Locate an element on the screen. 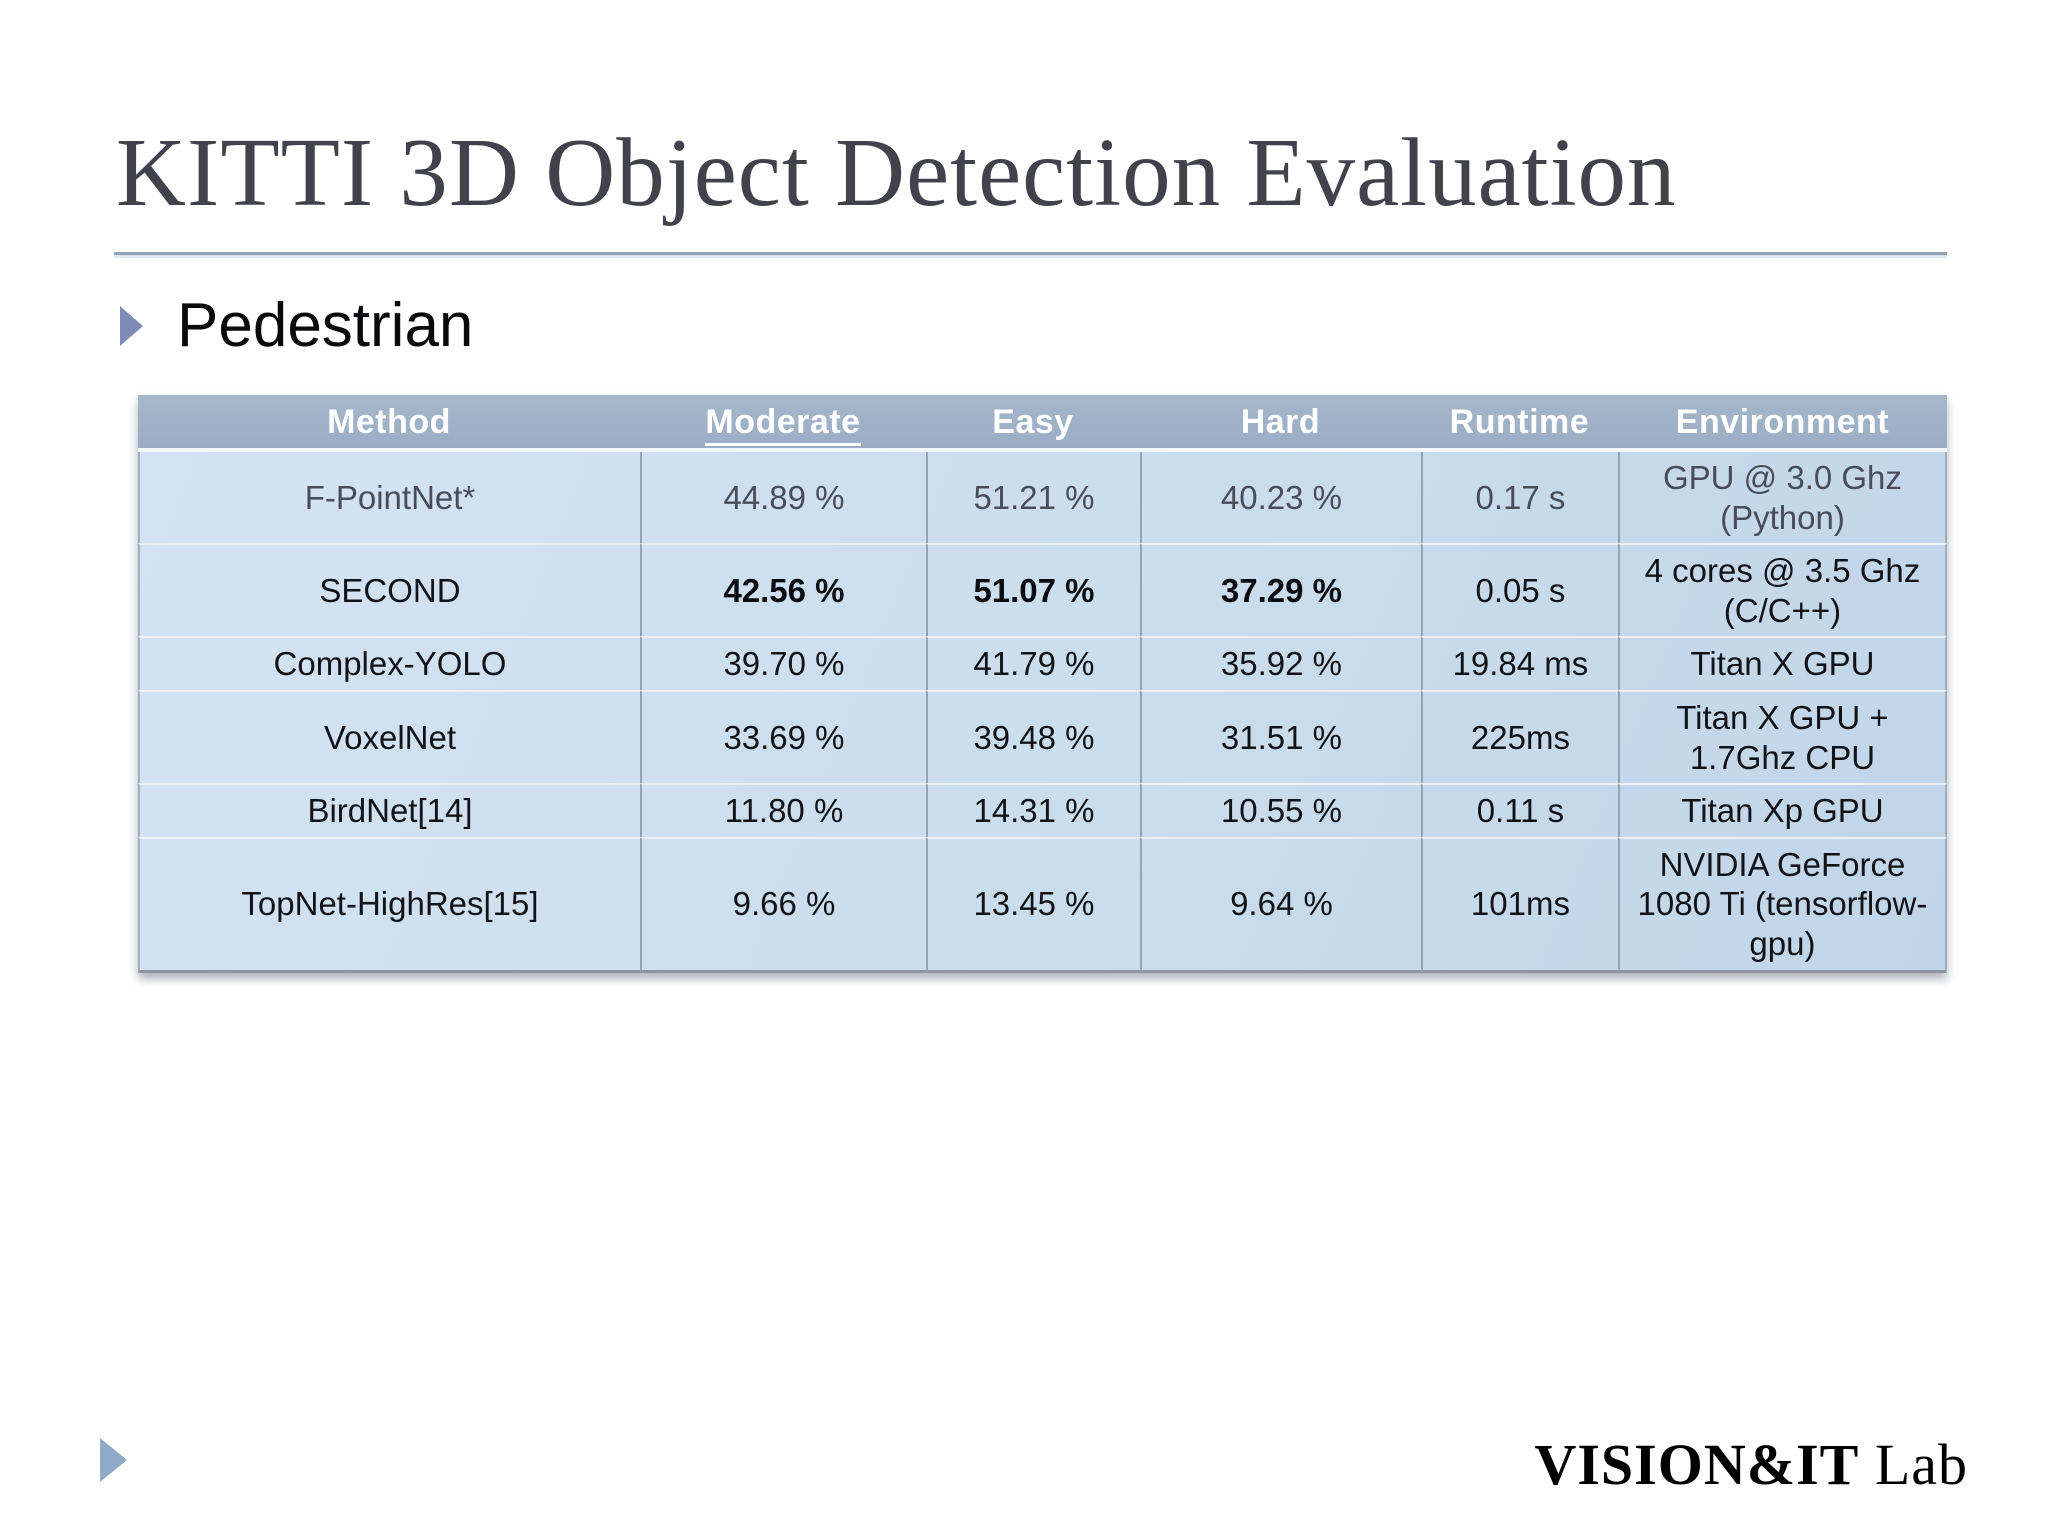 This screenshot has height=1536, width=2048. cell-hard: 37.29 % is located at coordinates (1280, 590).